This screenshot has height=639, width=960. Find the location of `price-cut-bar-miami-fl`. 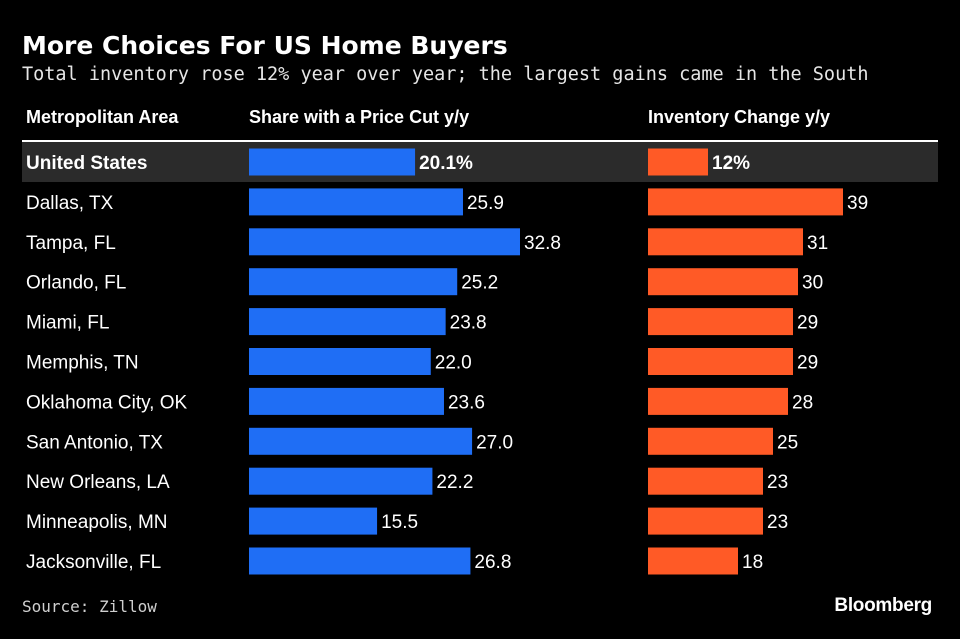

price-cut-bar-miami-fl is located at coordinates (347, 322).